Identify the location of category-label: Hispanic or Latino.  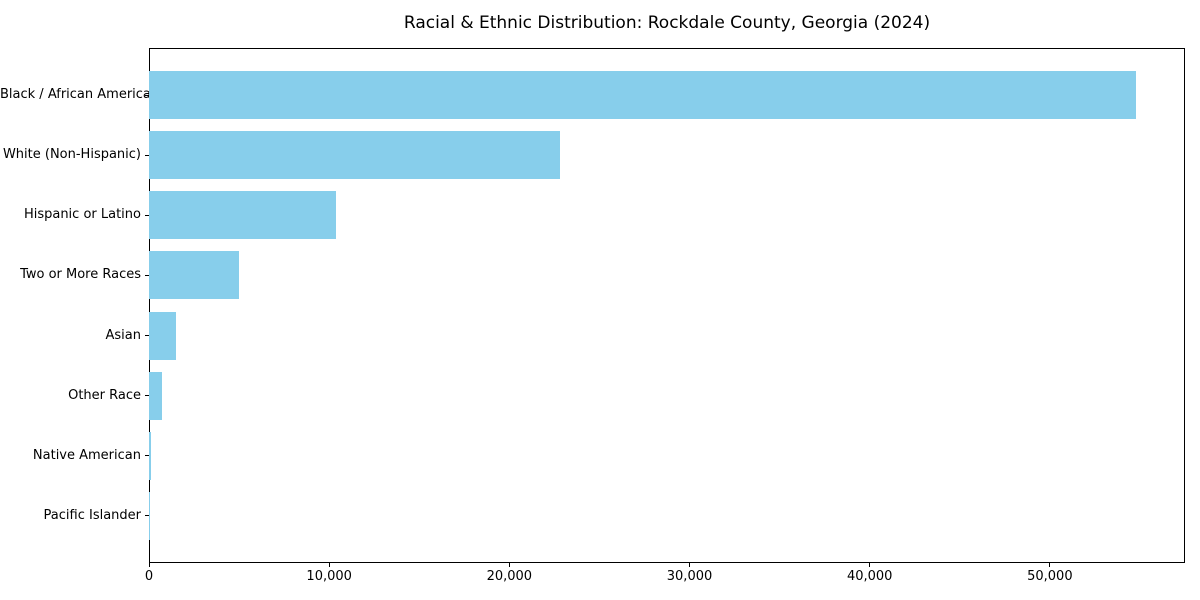
(82, 215).